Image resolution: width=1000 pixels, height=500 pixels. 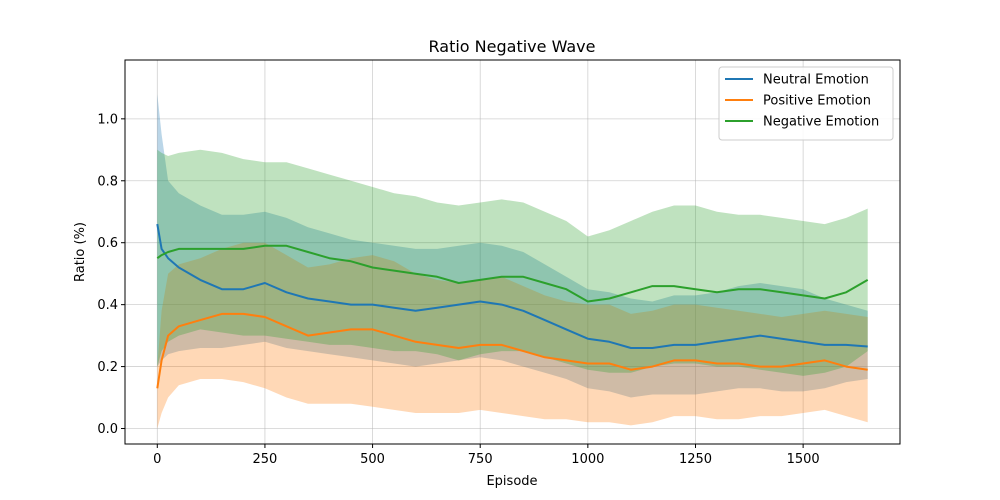 I want to click on legend-entry: Positive Emotion, so click(x=817, y=101).